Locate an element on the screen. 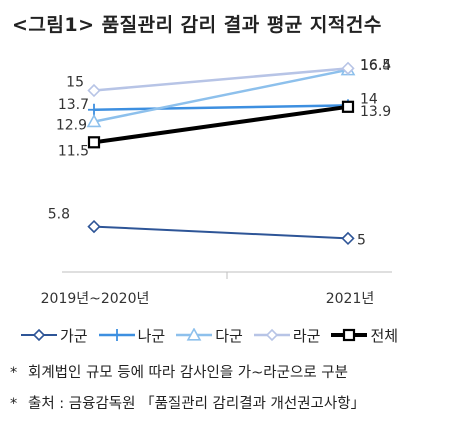 This screenshot has width=449, height=434. legend-label: 가군 is located at coordinates (74, 335).